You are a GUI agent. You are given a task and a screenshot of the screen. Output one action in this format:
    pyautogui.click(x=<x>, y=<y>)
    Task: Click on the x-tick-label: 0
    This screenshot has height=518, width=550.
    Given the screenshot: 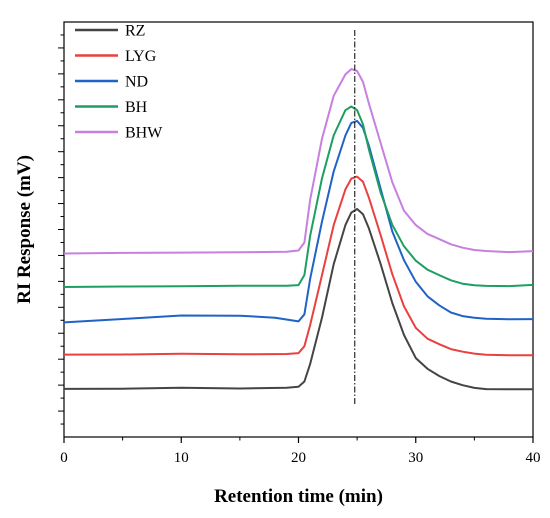 What is the action you would take?
    pyautogui.click(x=64, y=458)
    